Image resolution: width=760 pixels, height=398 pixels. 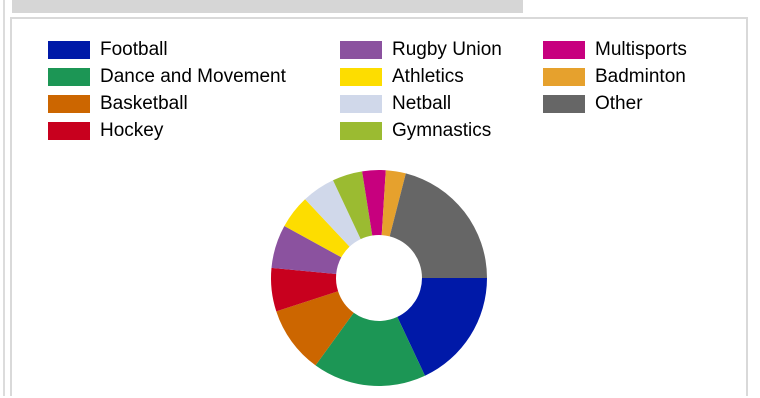 I want to click on legend-item-hockey: Hockey, so click(x=105, y=131).